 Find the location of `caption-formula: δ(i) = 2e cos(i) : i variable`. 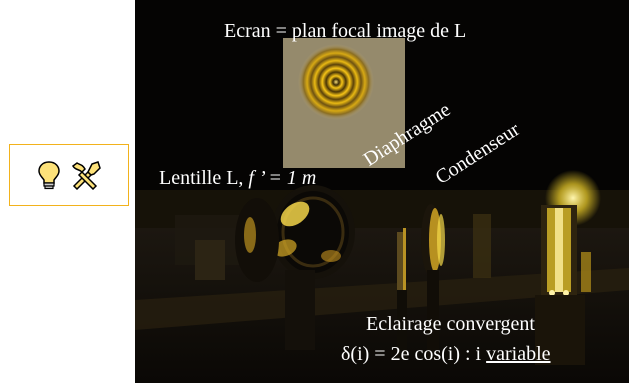

caption-formula: δ(i) = 2e cos(i) : i variable is located at coordinates (446, 354).